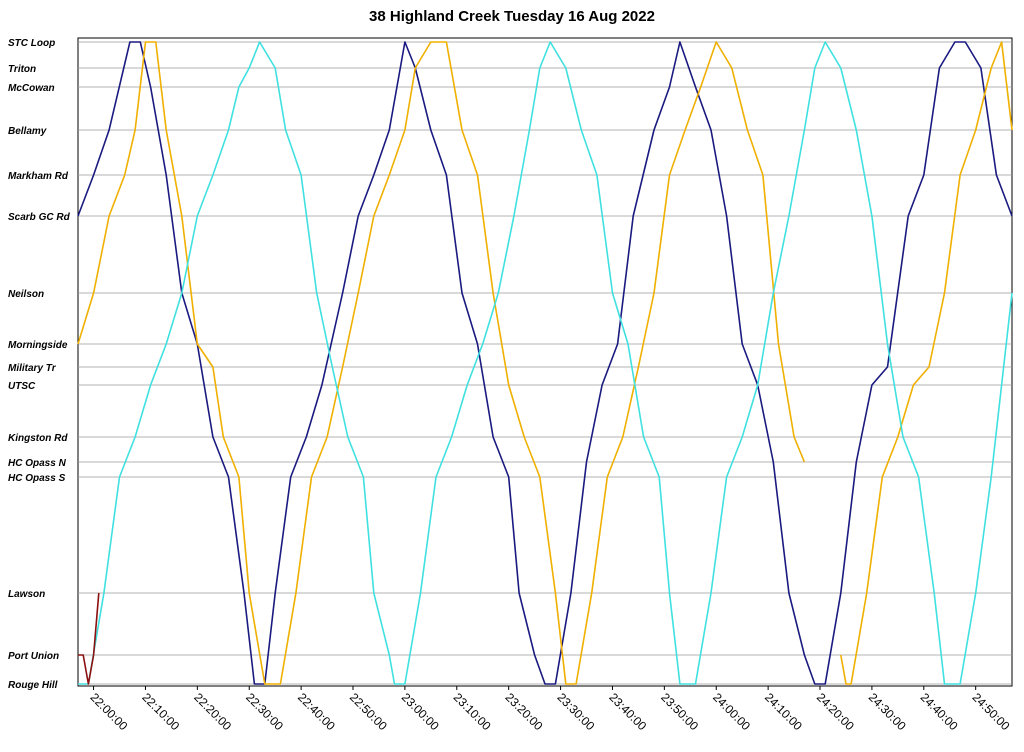  I want to click on chart-title: 38 Highland Creek Tuesday 16 Aug 2022, so click(512, 16).